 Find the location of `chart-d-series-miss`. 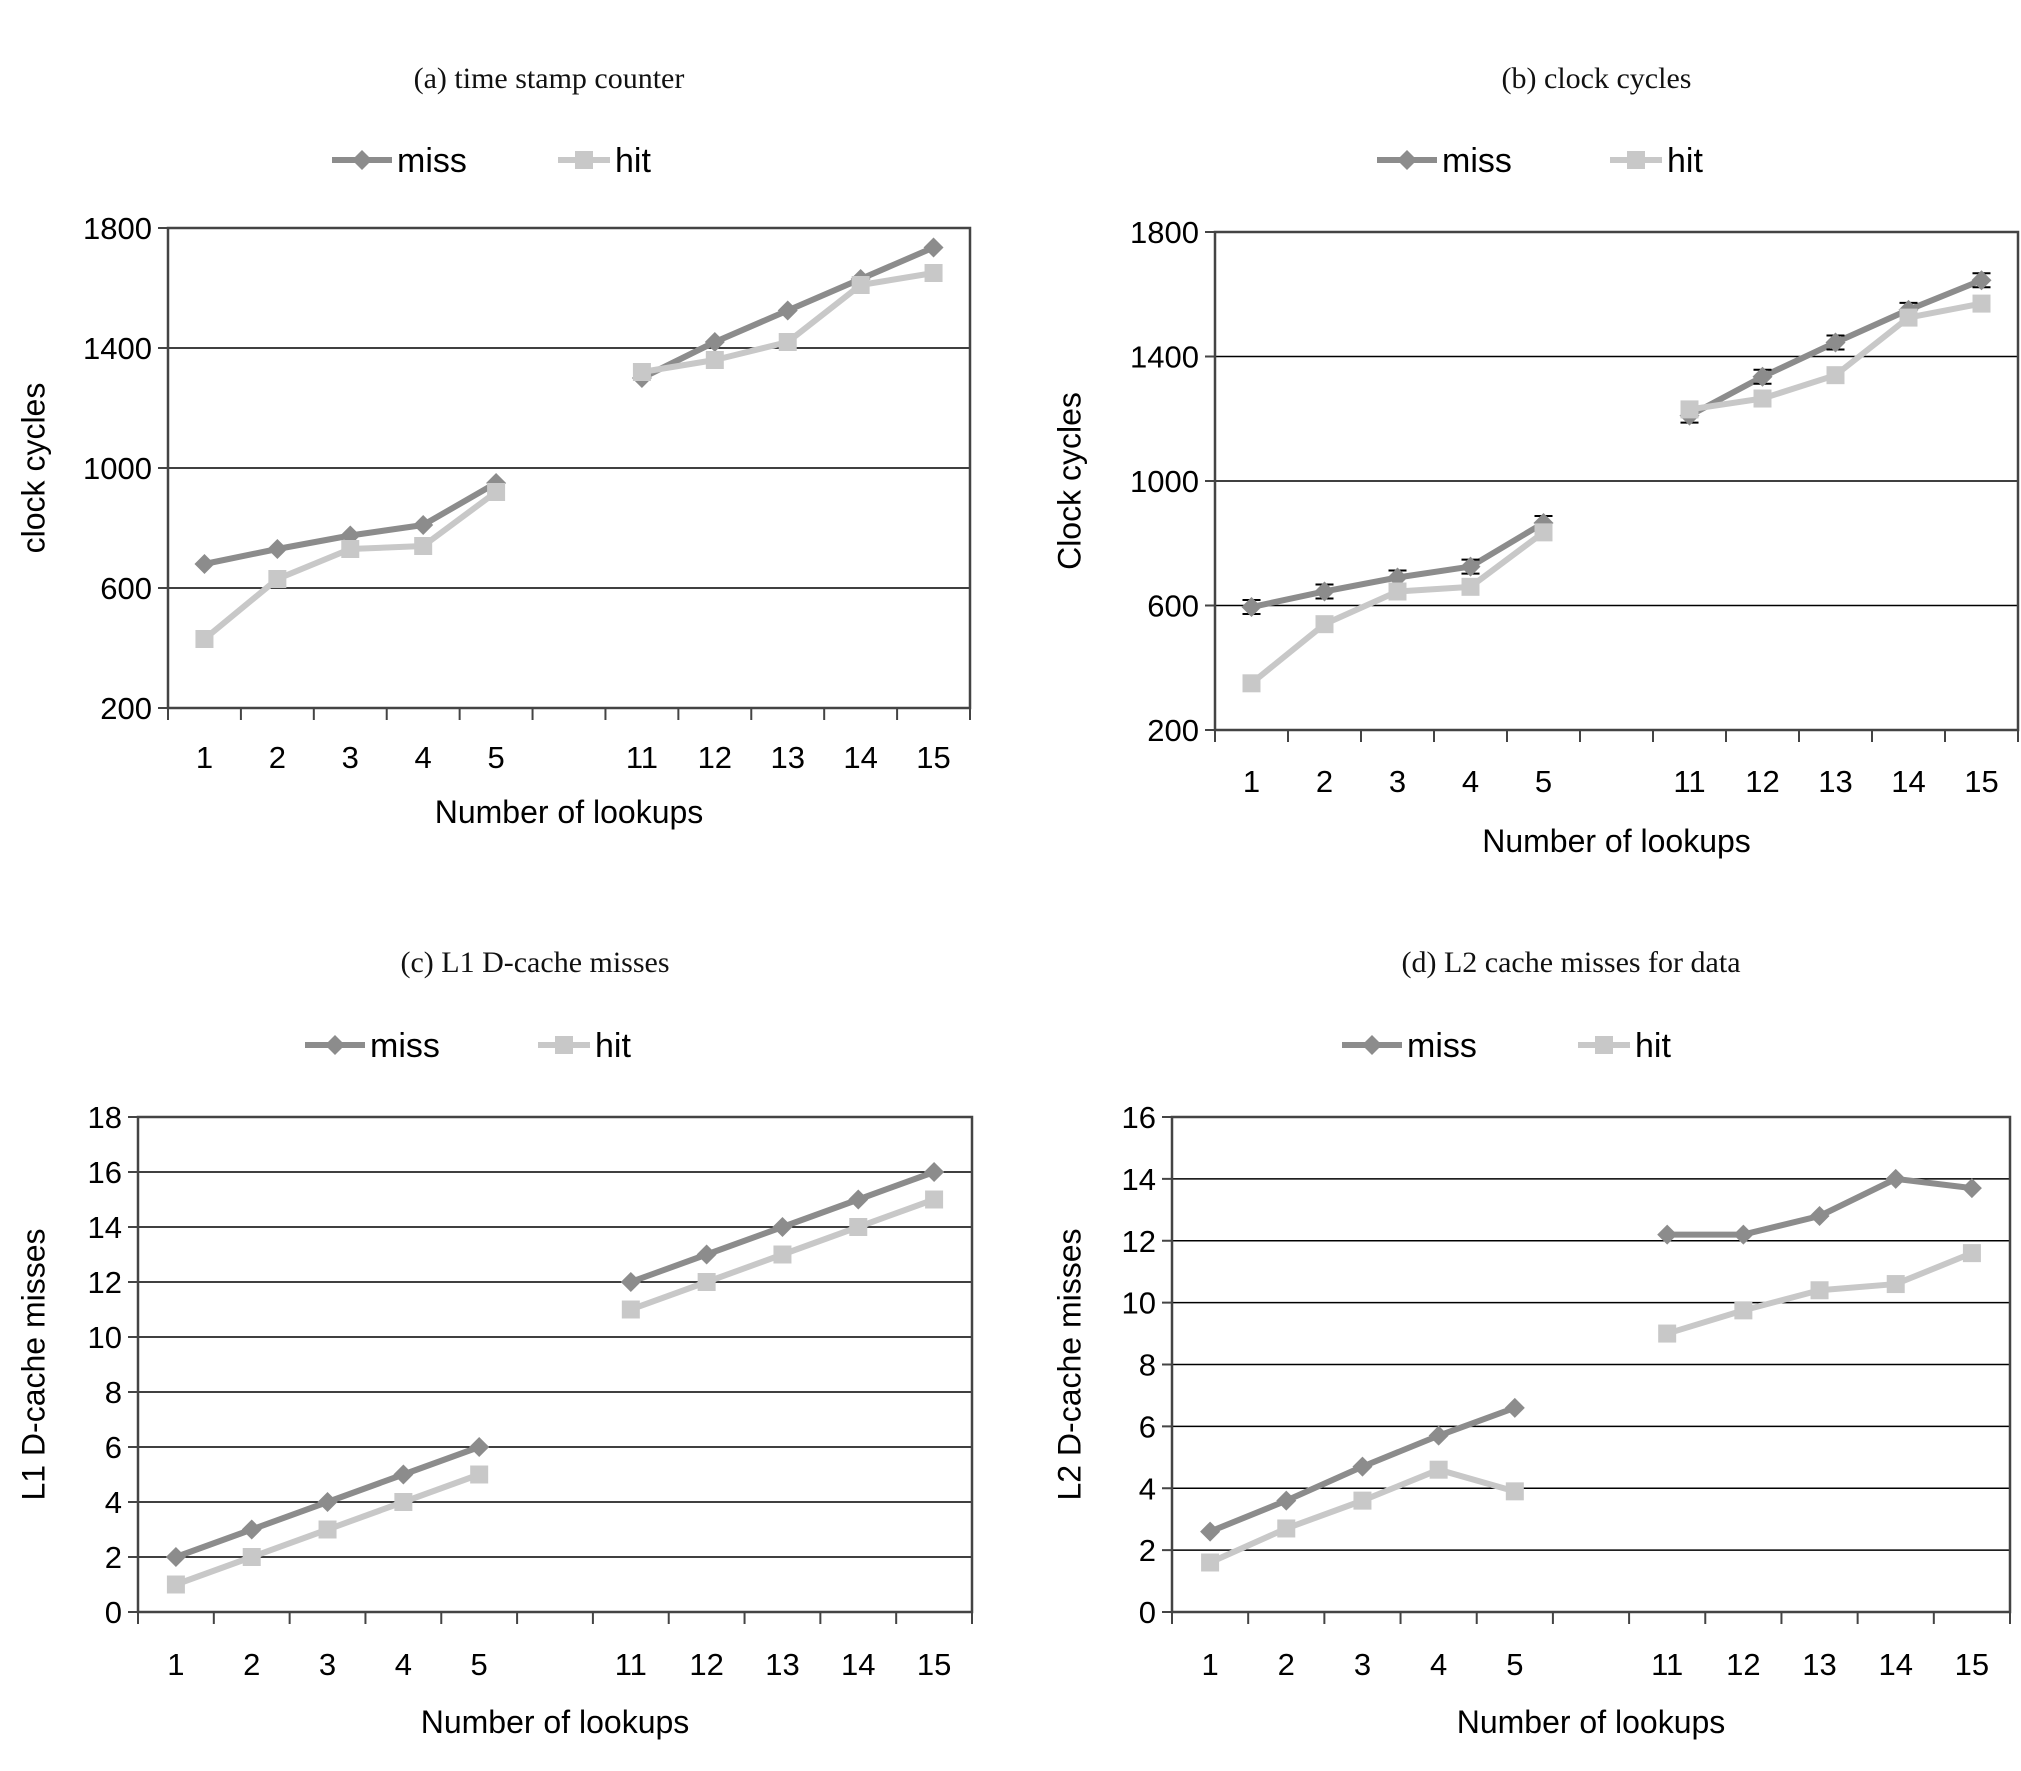

chart-d-series-miss is located at coordinates (1591, 1355).